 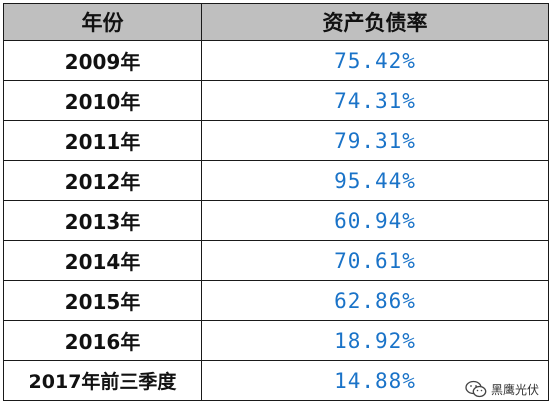 I want to click on year-cell: 2017年前三季度, so click(x=102, y=380).